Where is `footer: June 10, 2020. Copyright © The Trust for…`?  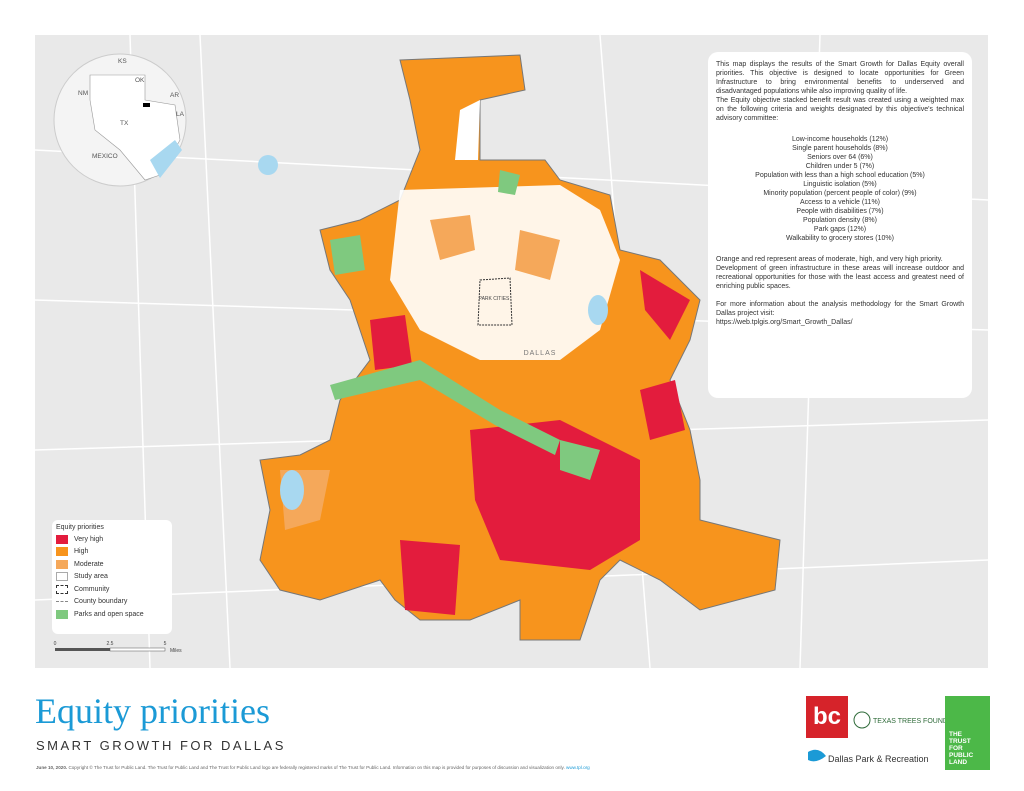
footer: June 10, 2020. Copyright © The Trust for… is located at coordinates (313, 767).